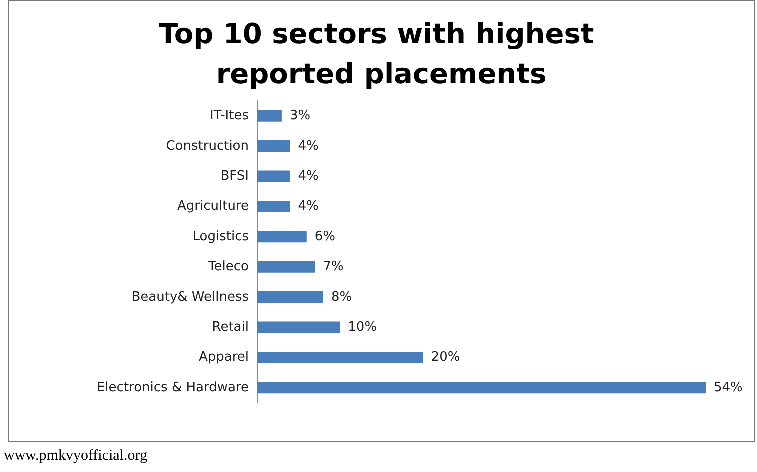  Describe the element at coordinates (728, 388) in the screenshot. I see `data-label: 54%` at that location.